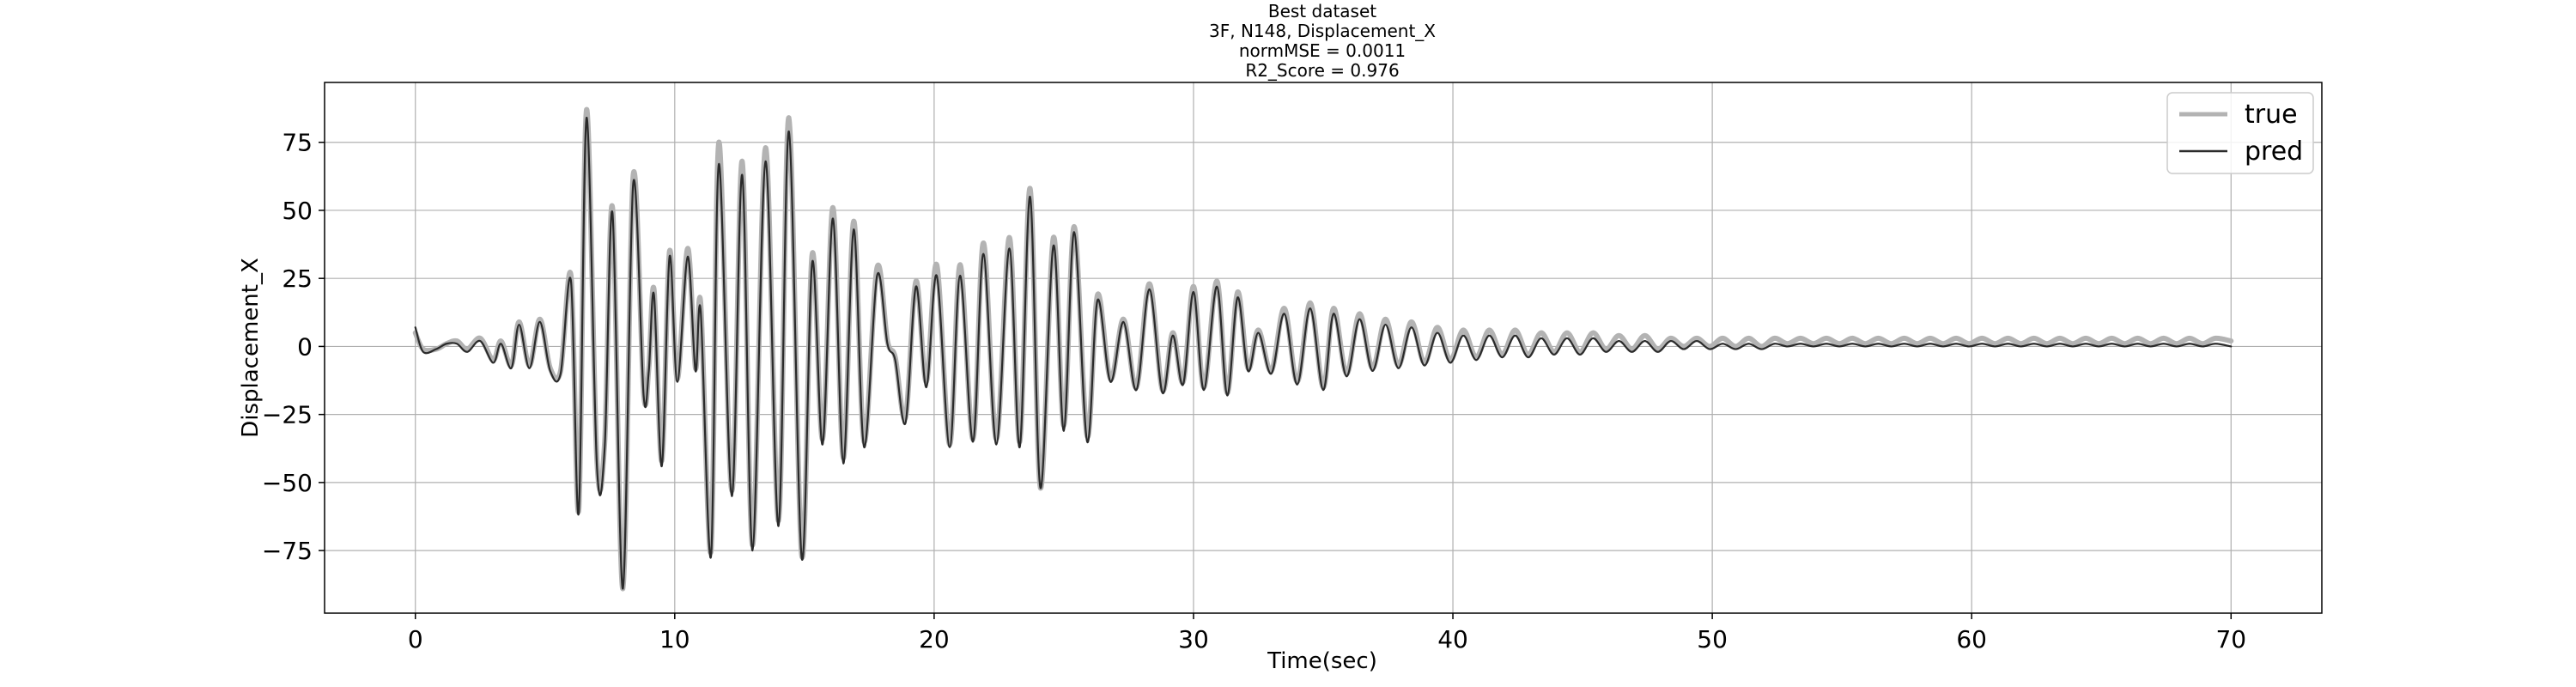 This screenshot has height=687, width=2576. What do you see at coordinates (2240, 133) in the screenshot?
I see `legend: true pred` at bounding box center [2240, 133].